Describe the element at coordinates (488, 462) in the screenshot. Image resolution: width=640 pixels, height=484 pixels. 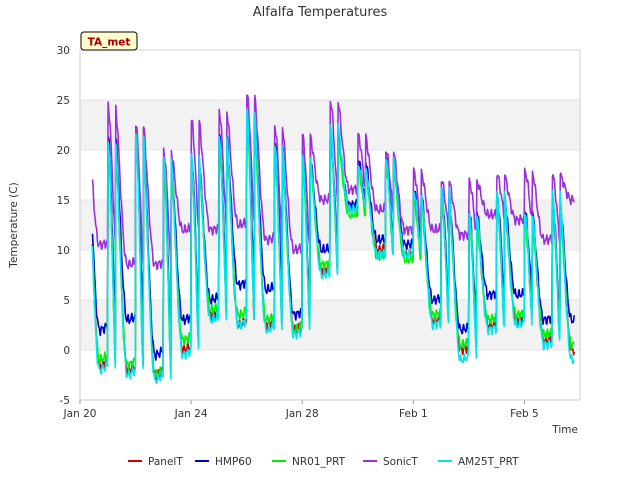
I see `legend-label: AM25T_PRT` at that location.